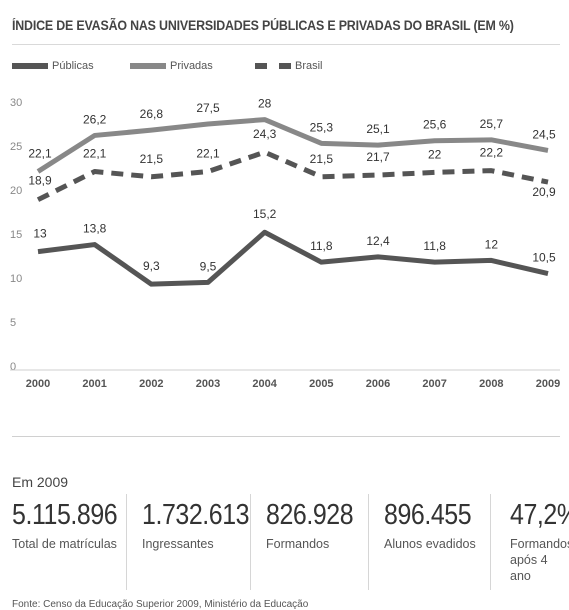 Image resolution: width=569 pixels, height=610 pixels. Describe the element at coordinates (265, 104) in the screenshot. I see `data-label: 28` at that location.